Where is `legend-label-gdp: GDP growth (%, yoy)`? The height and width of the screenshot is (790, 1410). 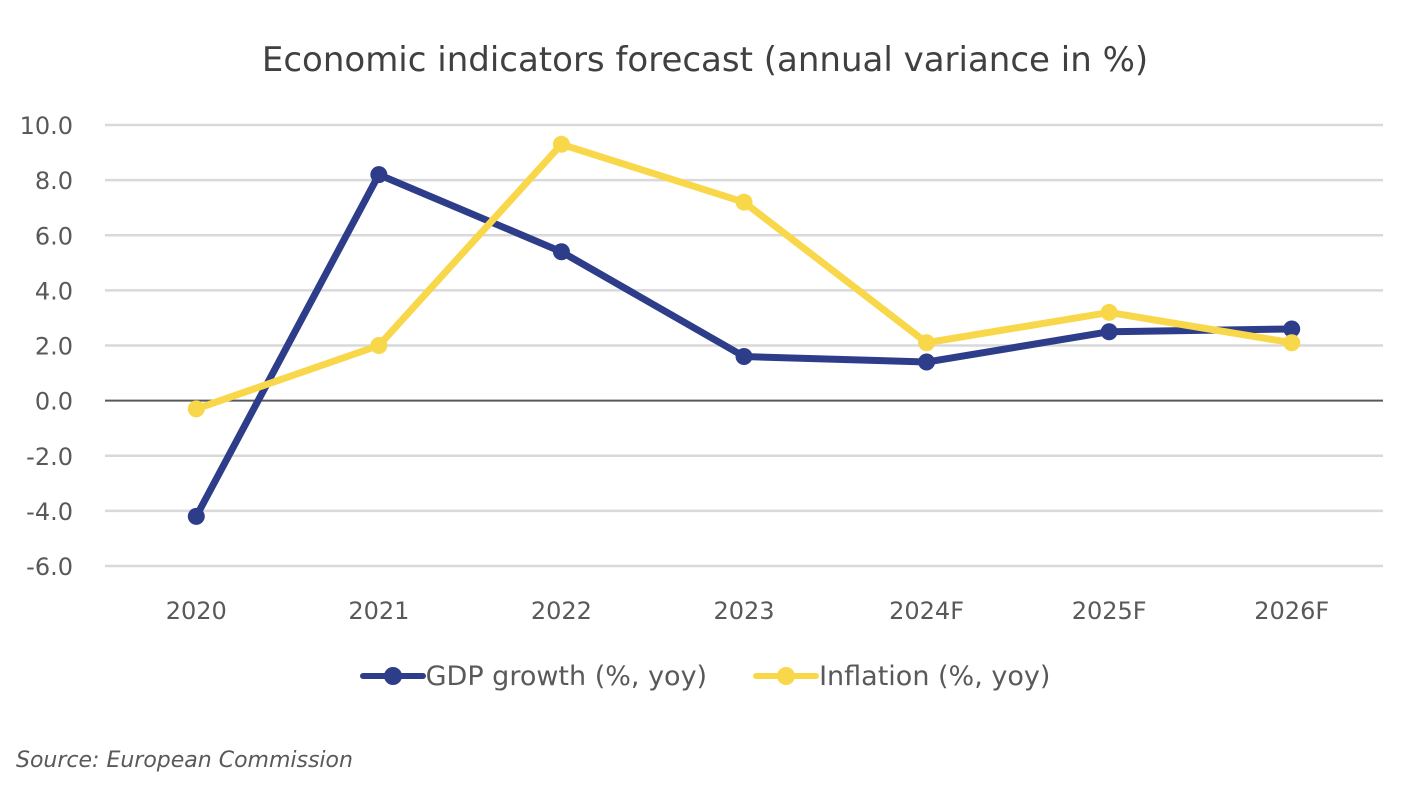
legend-label-gdp: GDP growth (%, yoy) is located at coordinates (566, 676).